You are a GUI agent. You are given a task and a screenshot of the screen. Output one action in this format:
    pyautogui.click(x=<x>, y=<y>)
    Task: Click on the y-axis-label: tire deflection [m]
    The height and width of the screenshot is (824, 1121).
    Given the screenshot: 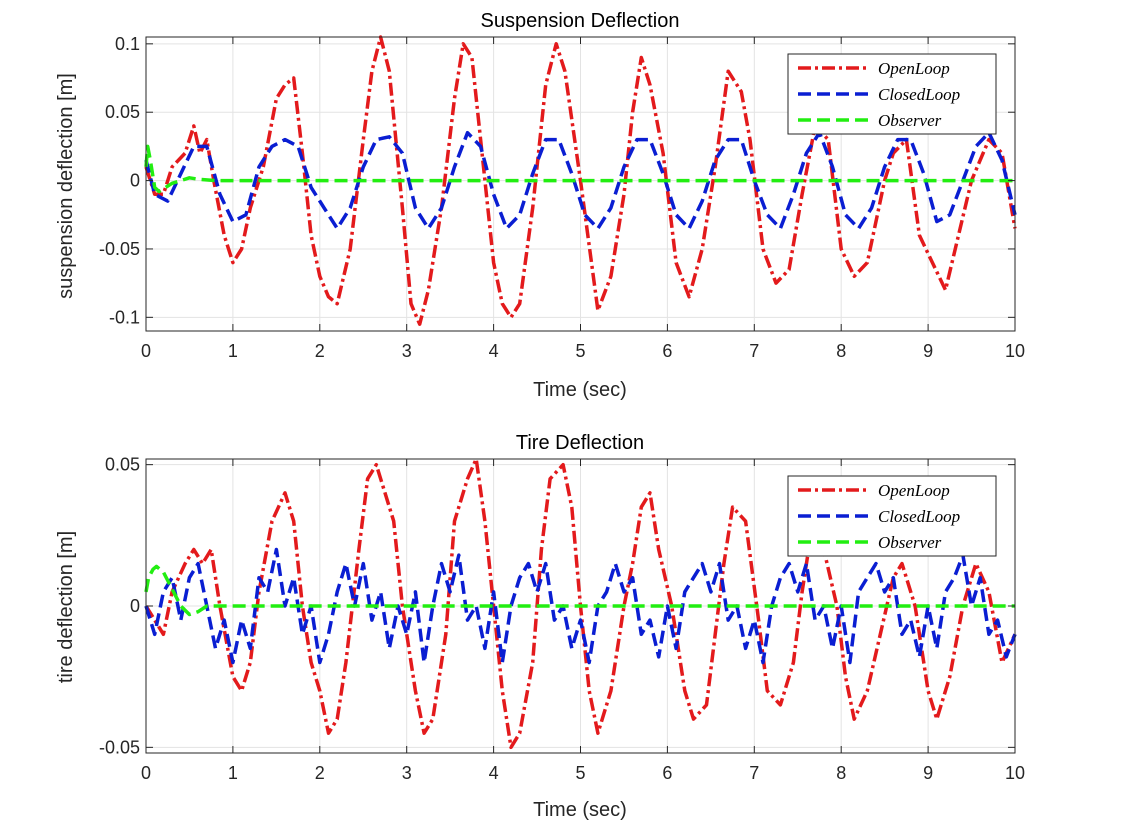 What is the action you would take?
    pyautogui.click(x=66, y=607)
    